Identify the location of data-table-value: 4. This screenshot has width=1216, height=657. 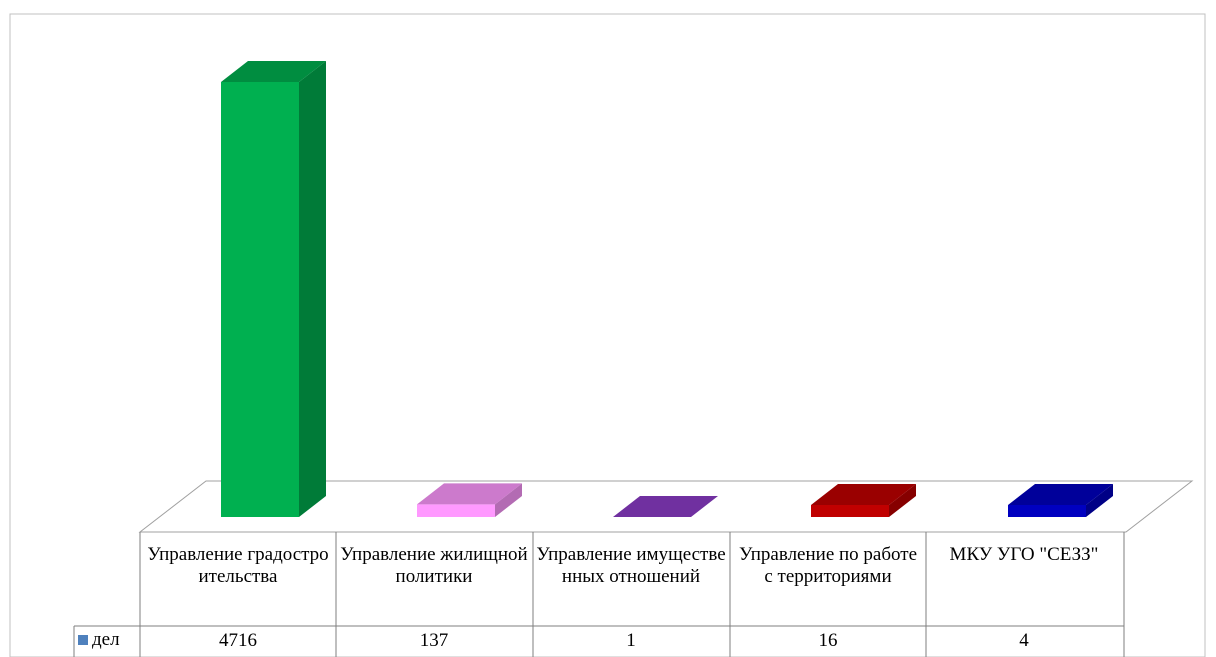
(1024, 640).